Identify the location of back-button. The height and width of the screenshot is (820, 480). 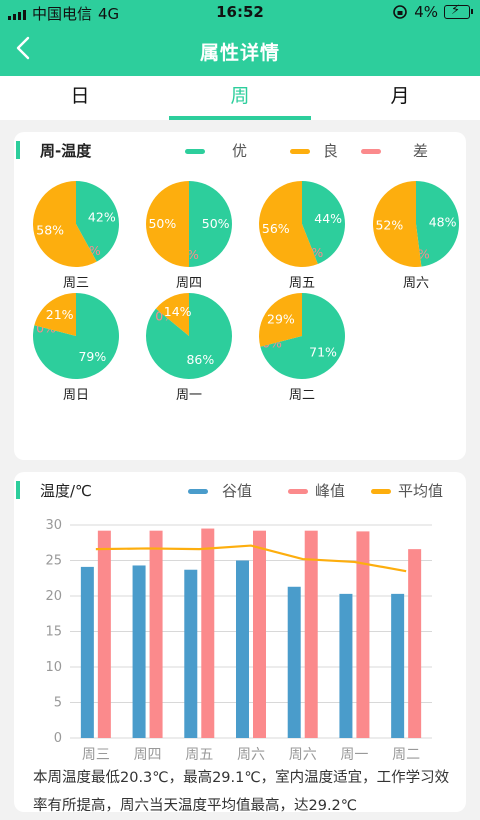
(25, 48).